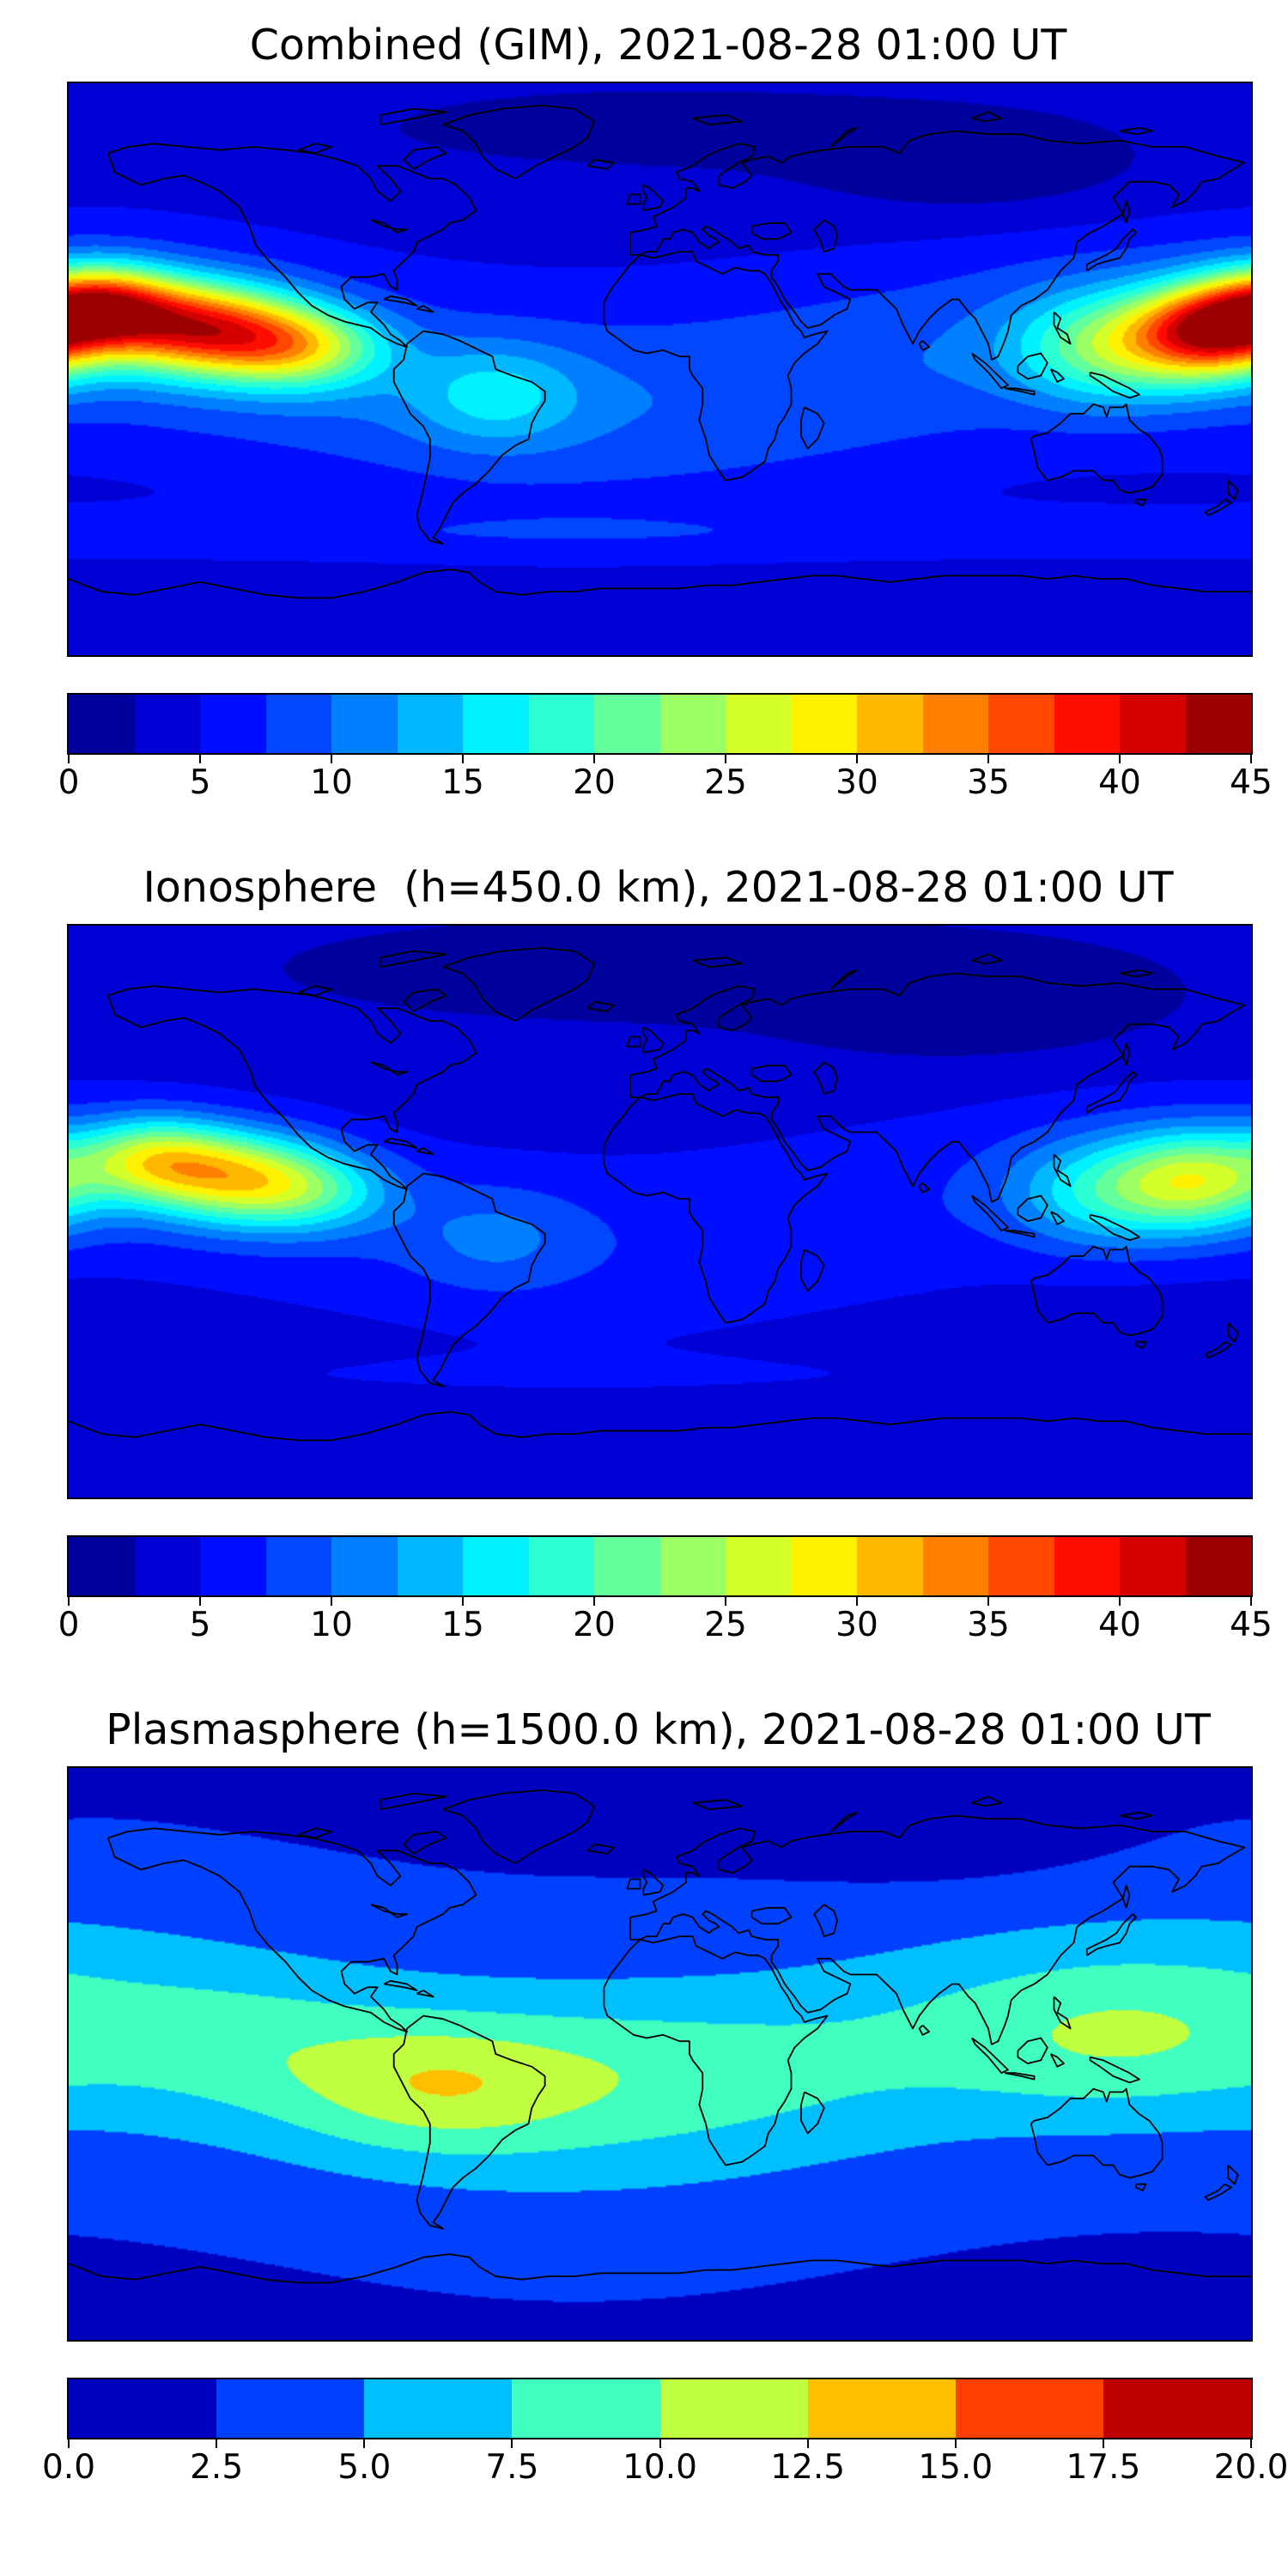 The width and height of the screenshot is (1288, 2576). Describe the element at coordinates (1119, 1625) in the screenshot. I see `colorbar-tick-label: 40` at that location.